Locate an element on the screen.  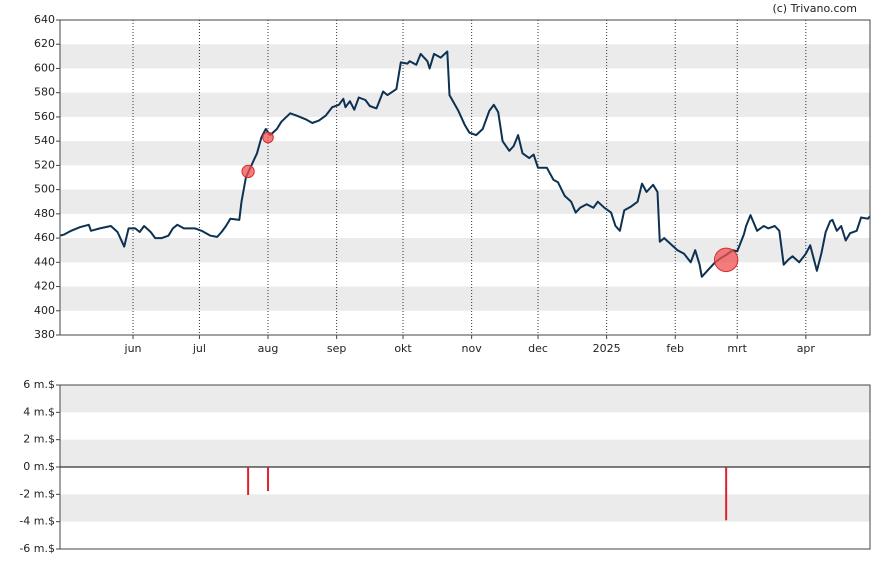
x-tick-label: jul is located at coordinates (199, 348).